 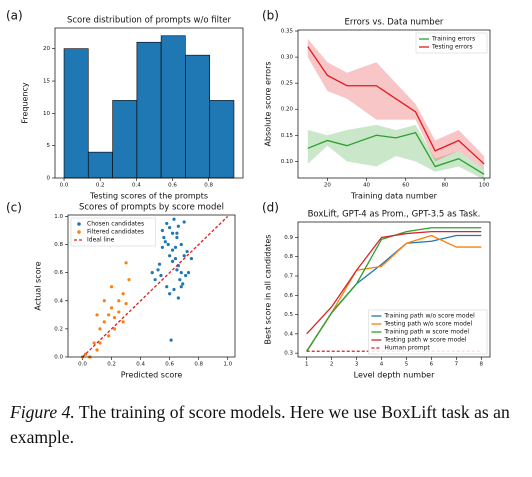 I want to click on y-tick-label: 0.30, so click(x=287, y=58).